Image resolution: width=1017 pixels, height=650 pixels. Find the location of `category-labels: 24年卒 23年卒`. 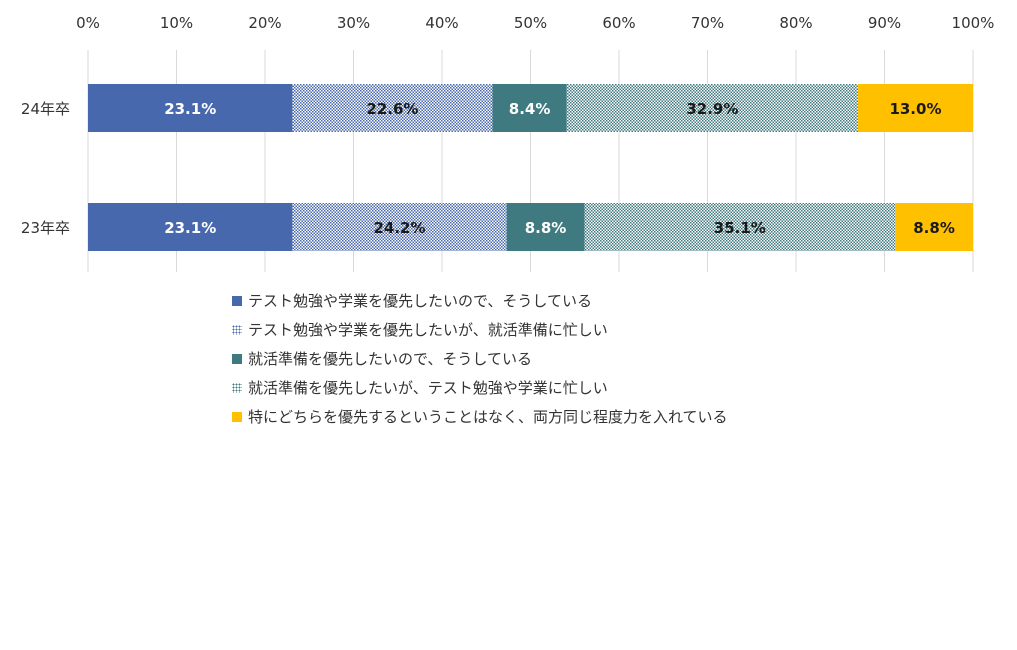

category-labels: 24年卒 23年卒 is located at coordinates (45, 168).